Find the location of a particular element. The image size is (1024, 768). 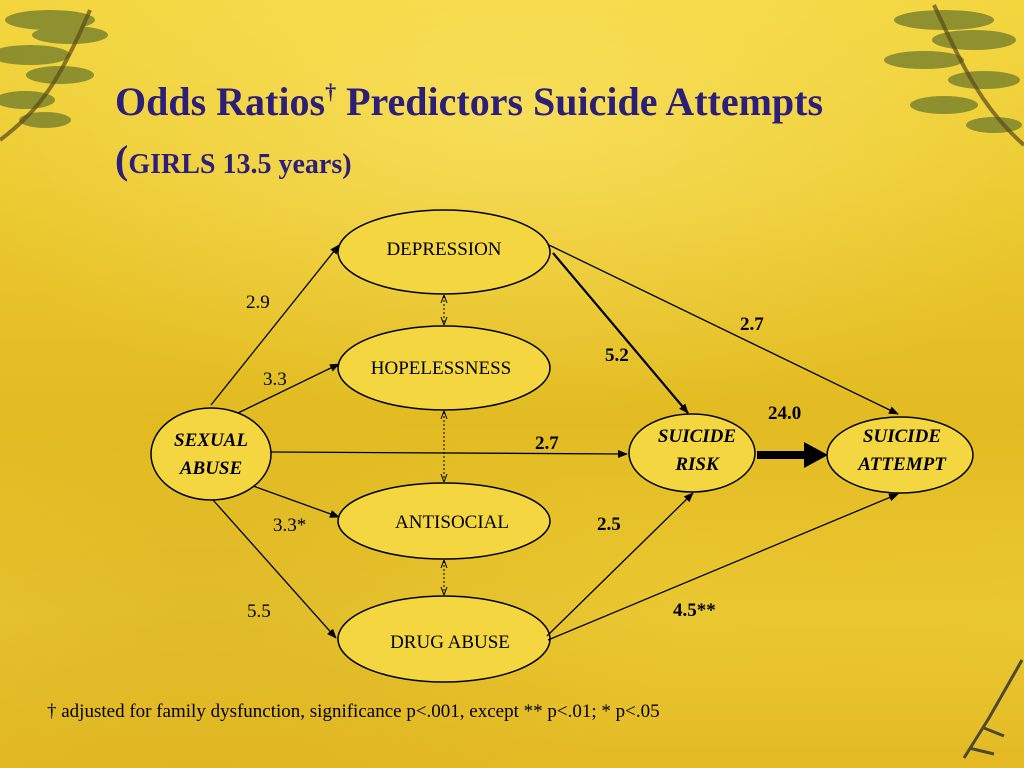

antisocial-label: ANTISOCIAL is located at coordinates (452, 522).